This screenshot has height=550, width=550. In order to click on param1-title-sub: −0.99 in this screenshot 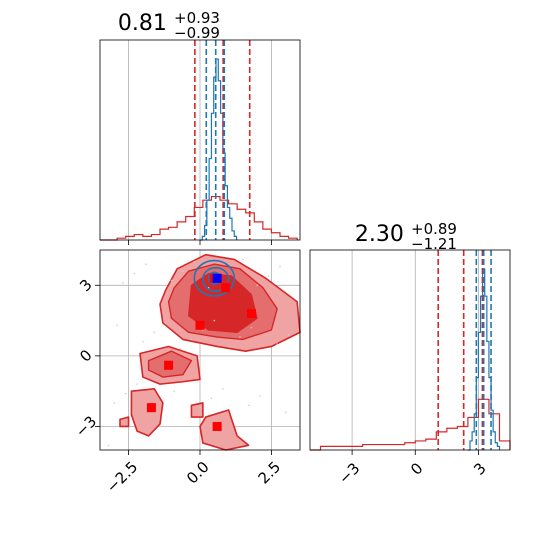, I will do `click(197, 33)`.